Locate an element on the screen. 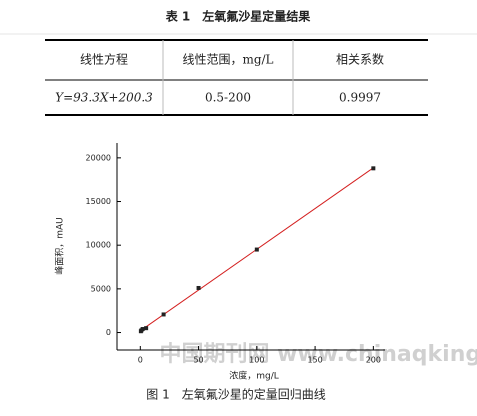 This screenshot has width=477, height=416. y-tick-label: 5000 is located at coordinates (101, 288).